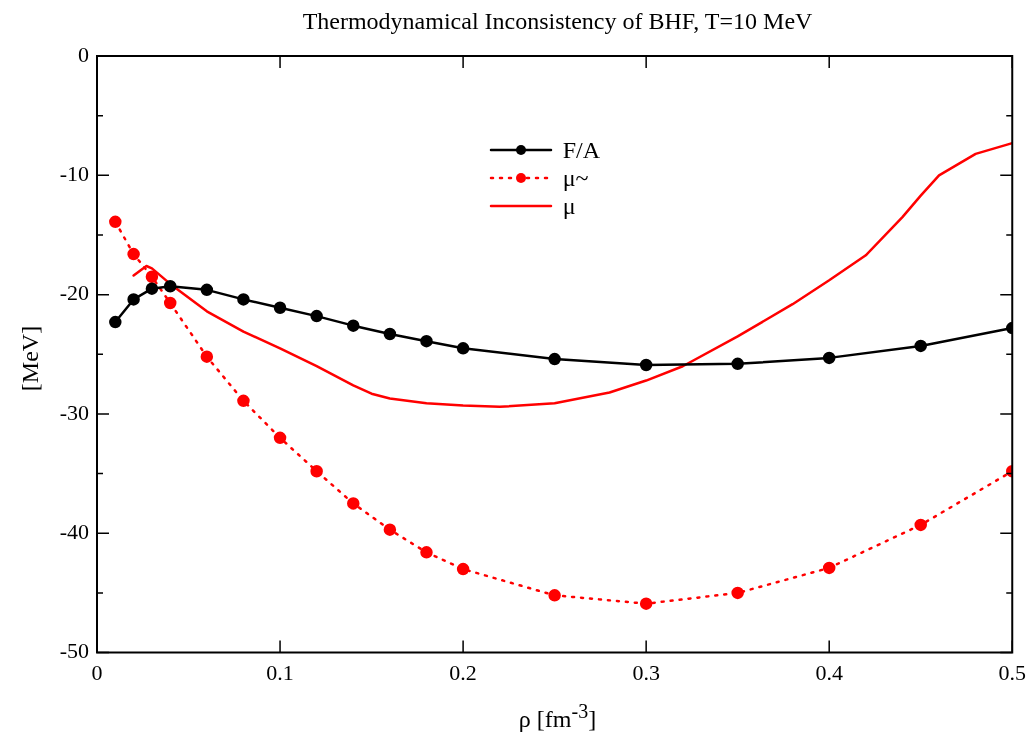  Describe the element at coordinates (463, 672) in the screenshot. I see `x-tick-label: 0.2` at that location.